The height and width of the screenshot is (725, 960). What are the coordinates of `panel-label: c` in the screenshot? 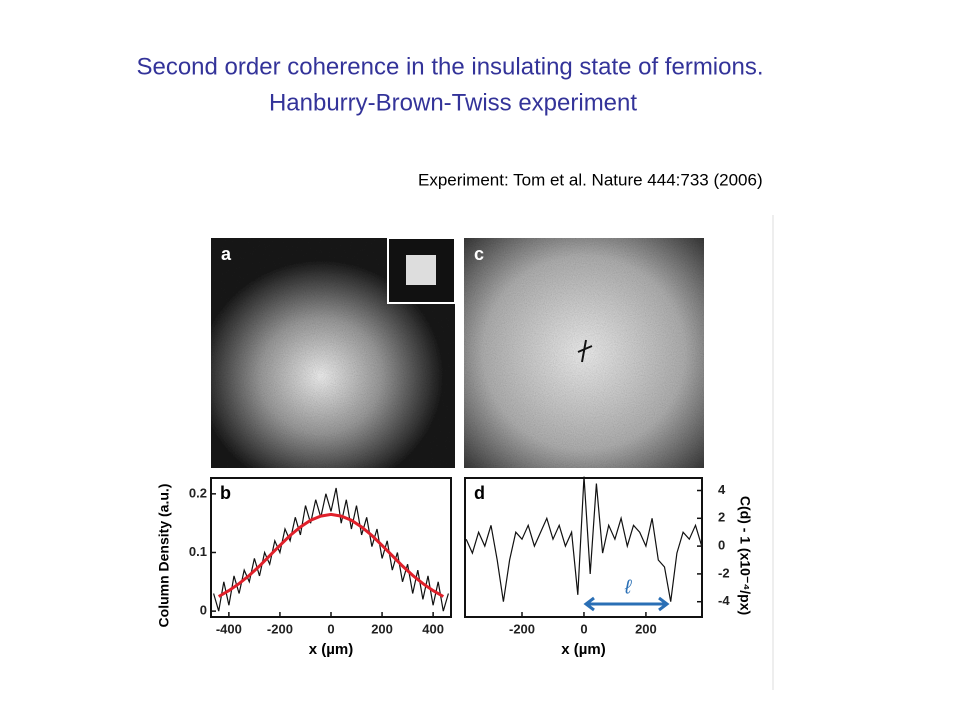 It's located at (479, 254).